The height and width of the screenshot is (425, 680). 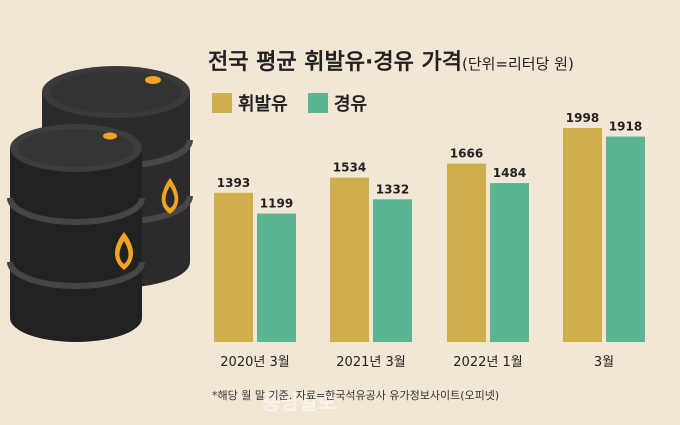 What do you see at coordinates (335, 62) in the screenshot?
I see `chart-title-text: 전국 평균 휘발유·경유 가격` at bounding box center [335, 62].